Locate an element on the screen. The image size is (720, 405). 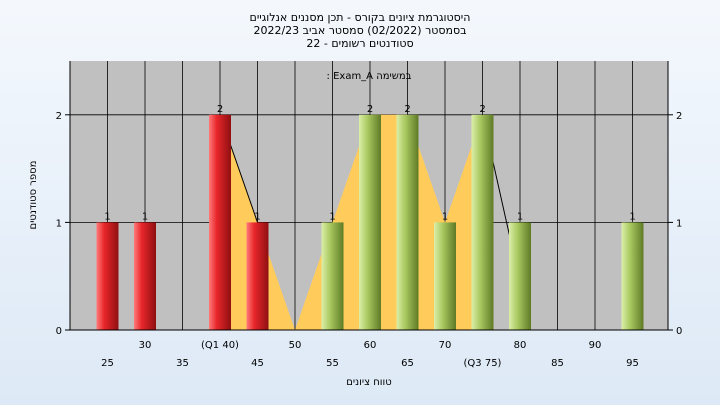
x-axis-title: טווח ציונים is located at coordinates (368, 382).